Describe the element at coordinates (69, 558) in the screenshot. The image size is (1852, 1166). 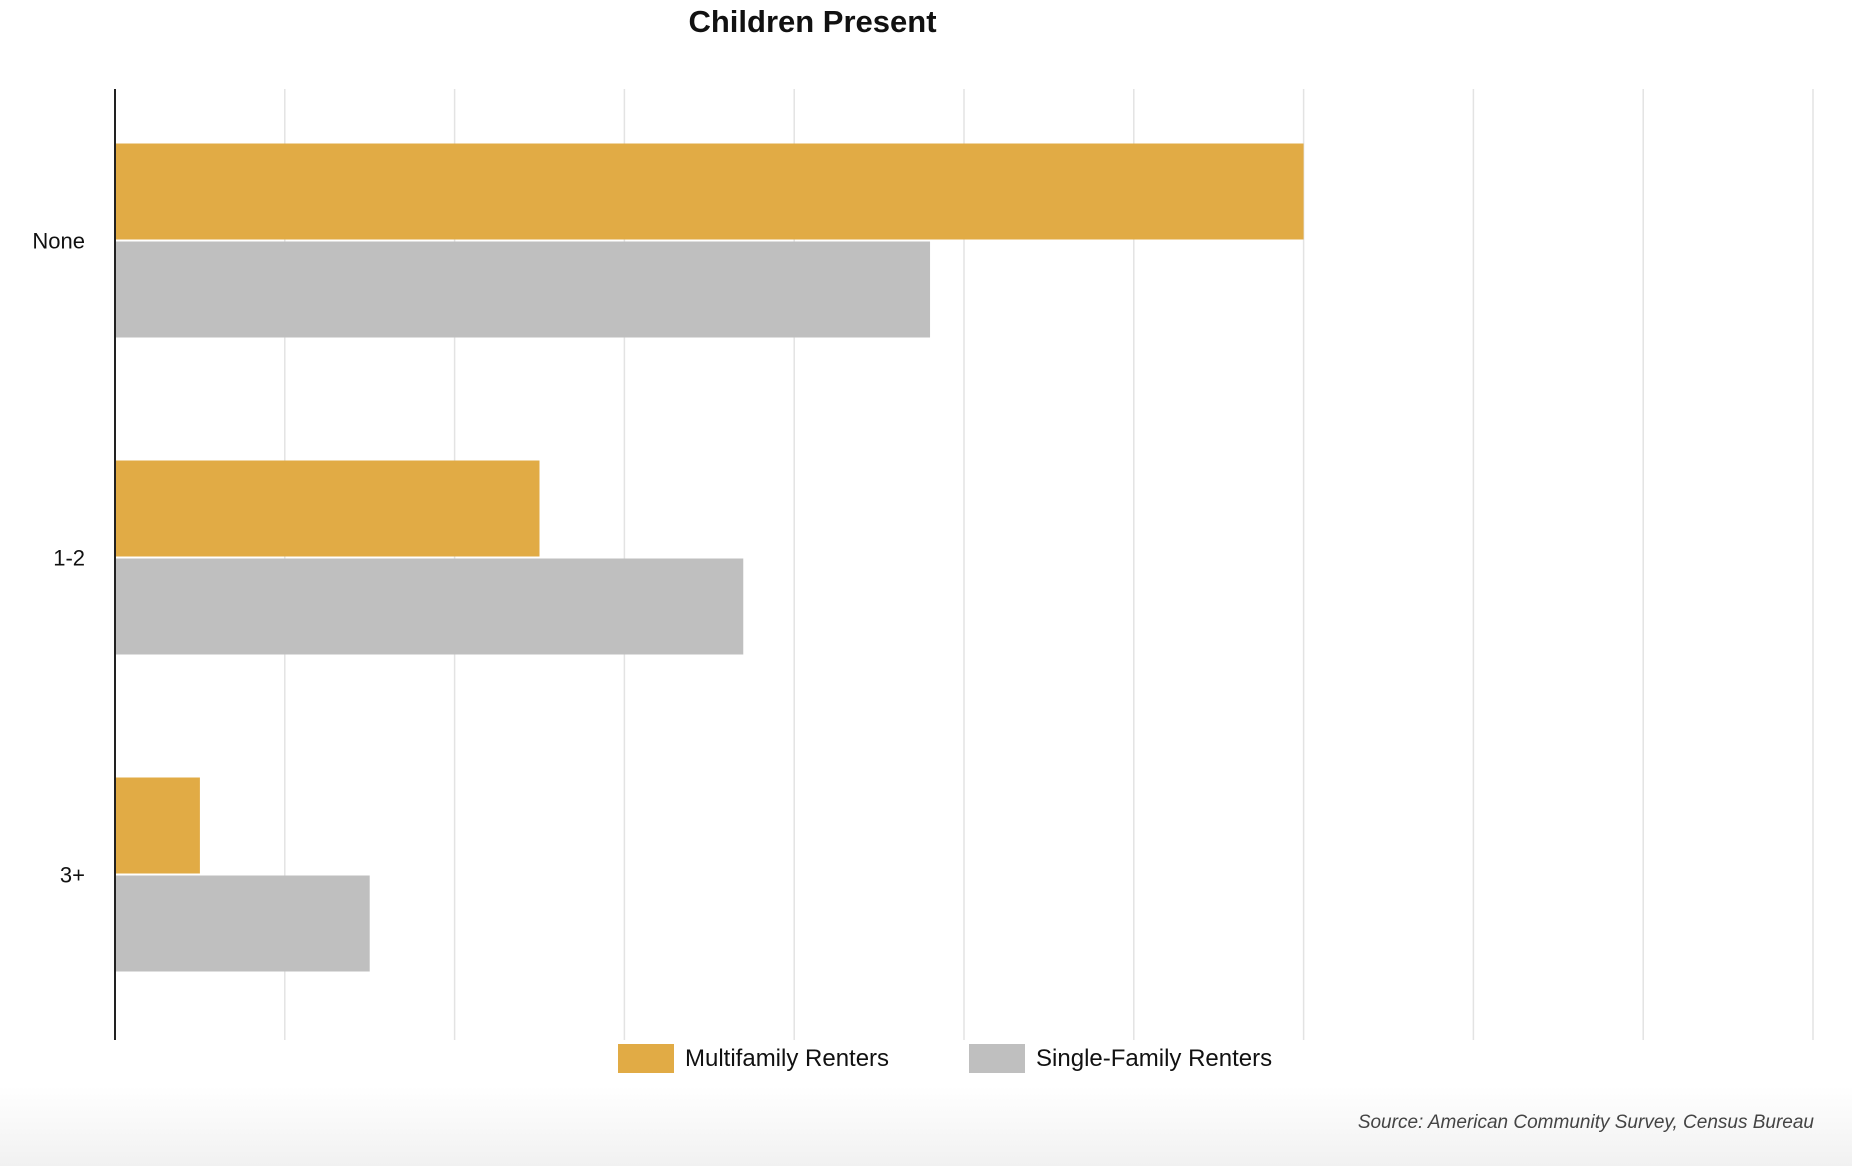
I see `category-label: 1-2` at that location.